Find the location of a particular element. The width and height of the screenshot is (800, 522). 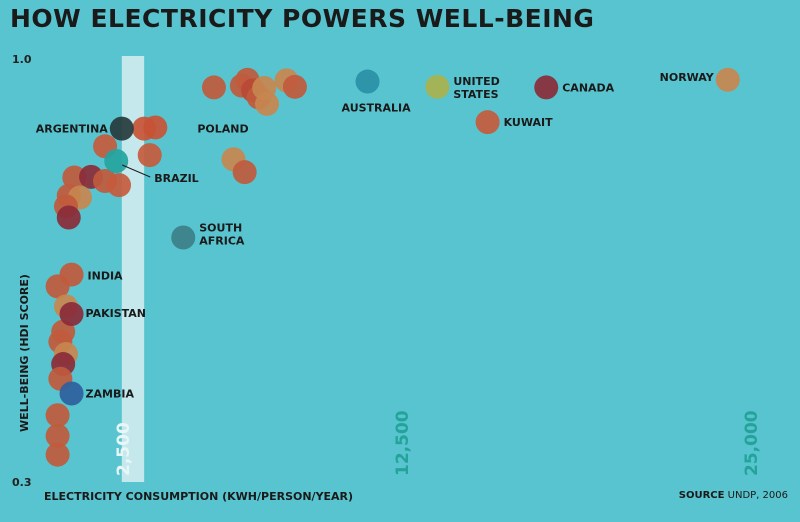

y-axis-label: WELL-BEING (HDI SCORE) is located at coordinates (24, 353).